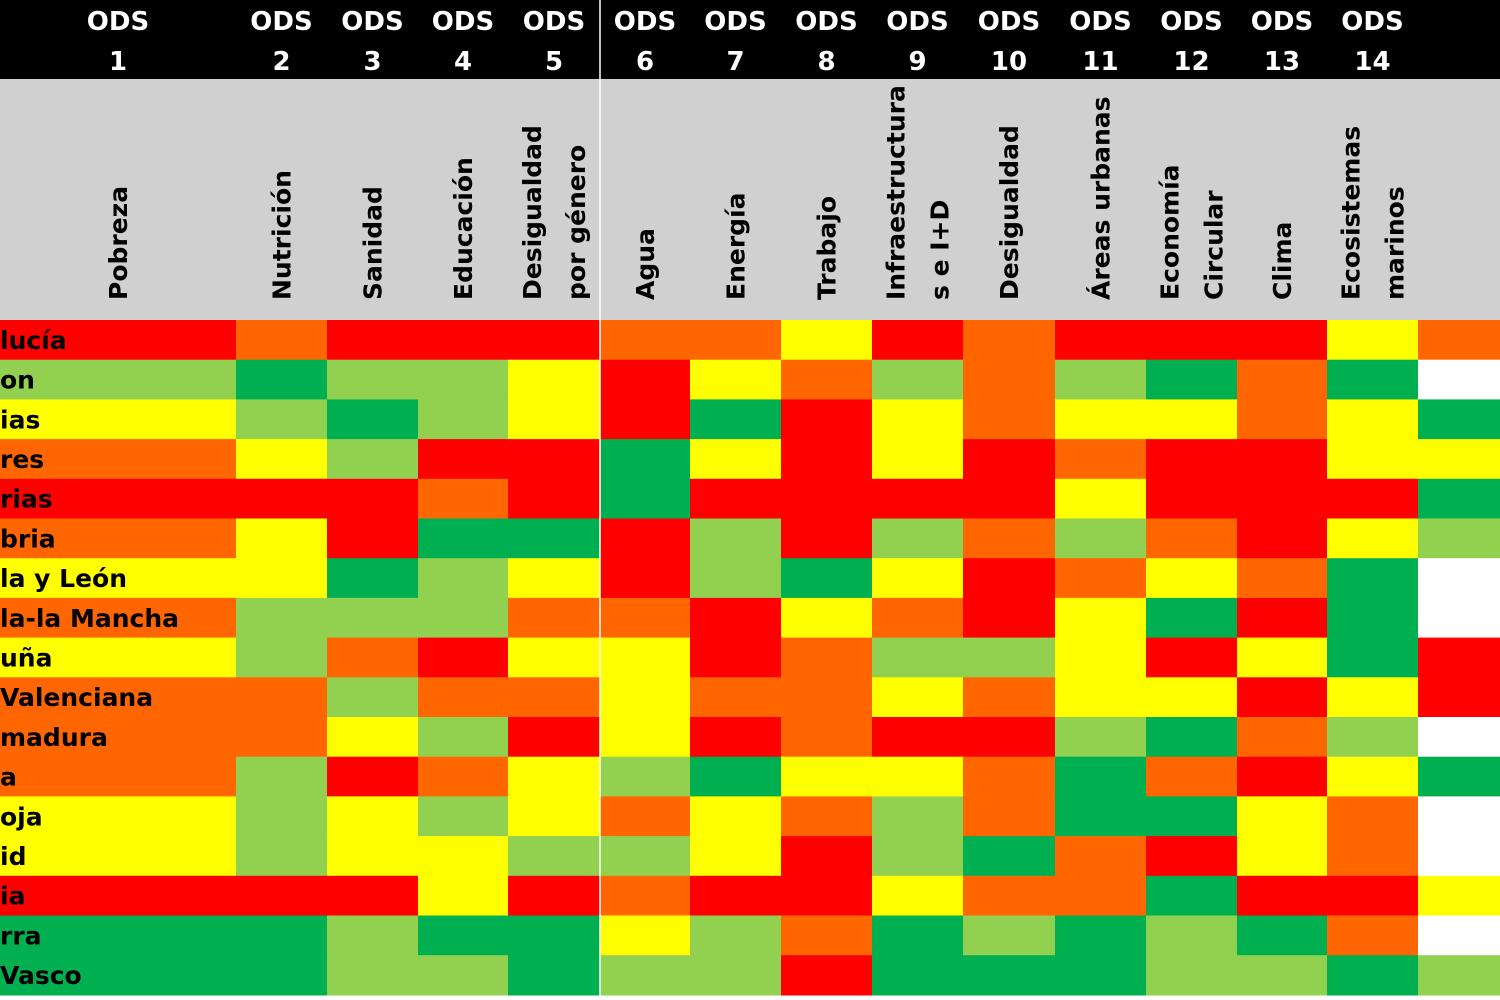 This screenshot has width=1500, height=1000. Describe the element at coordinates (896, 192) in the screenshot. I see `column-theme-label: Infraestructura` at that location.